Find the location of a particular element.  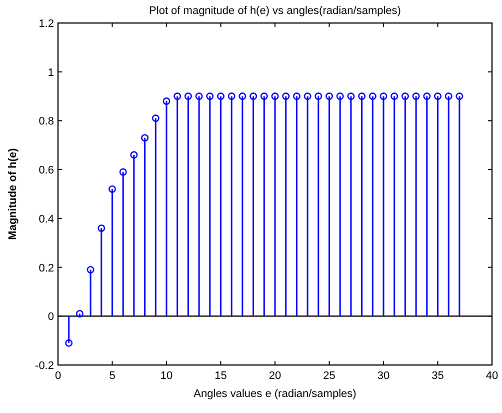

x-axis-title: Angles values e (radian/samples) is located at coordinates (275, 394).